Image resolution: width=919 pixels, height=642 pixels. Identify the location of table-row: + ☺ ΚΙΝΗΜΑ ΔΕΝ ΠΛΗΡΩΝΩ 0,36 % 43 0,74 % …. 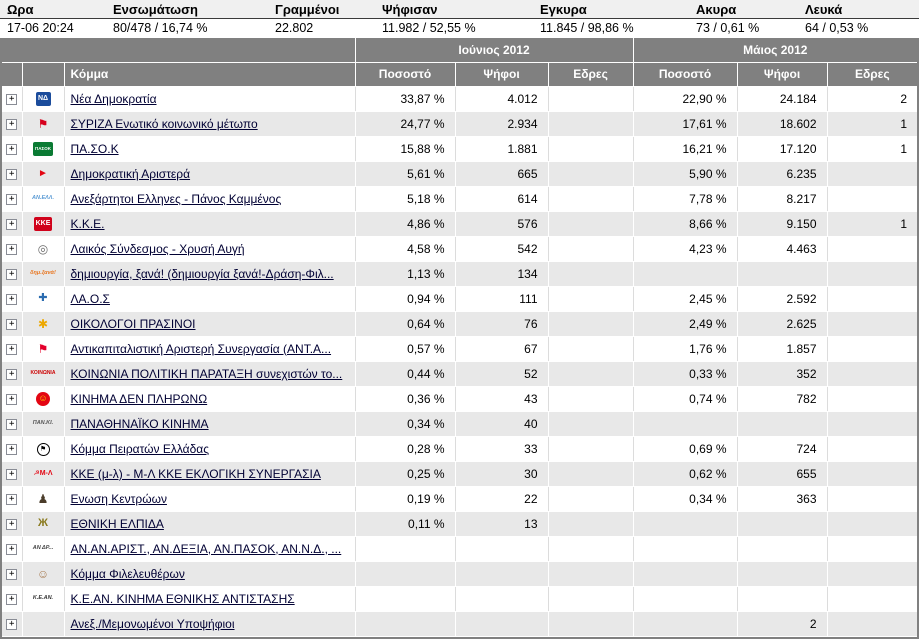
(460, 399).